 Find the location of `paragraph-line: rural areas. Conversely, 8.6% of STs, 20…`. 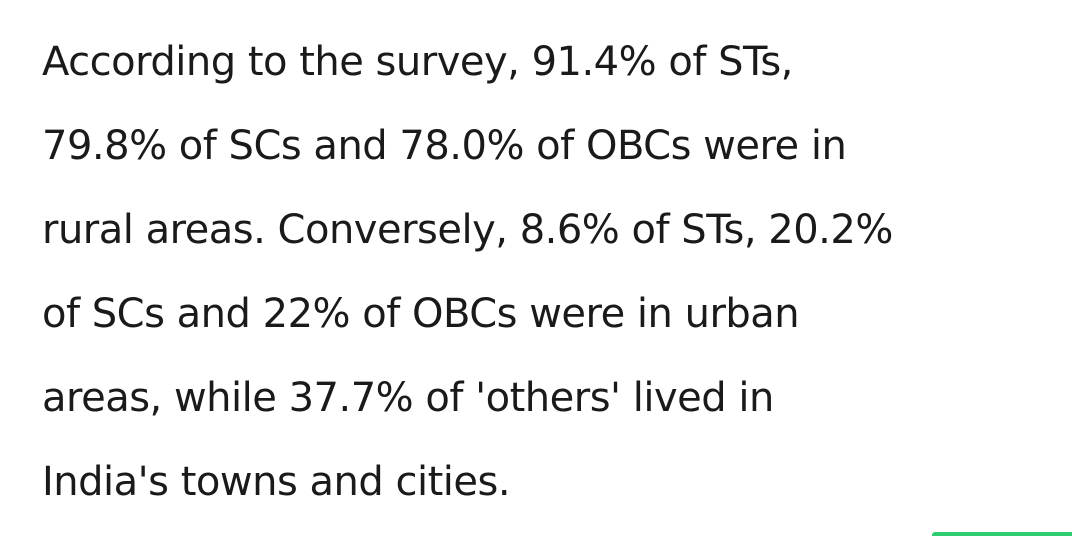

paragraph-line: rural areas. Conversely, 8.6% of STs, 20… is located at coordinates (467, 230).